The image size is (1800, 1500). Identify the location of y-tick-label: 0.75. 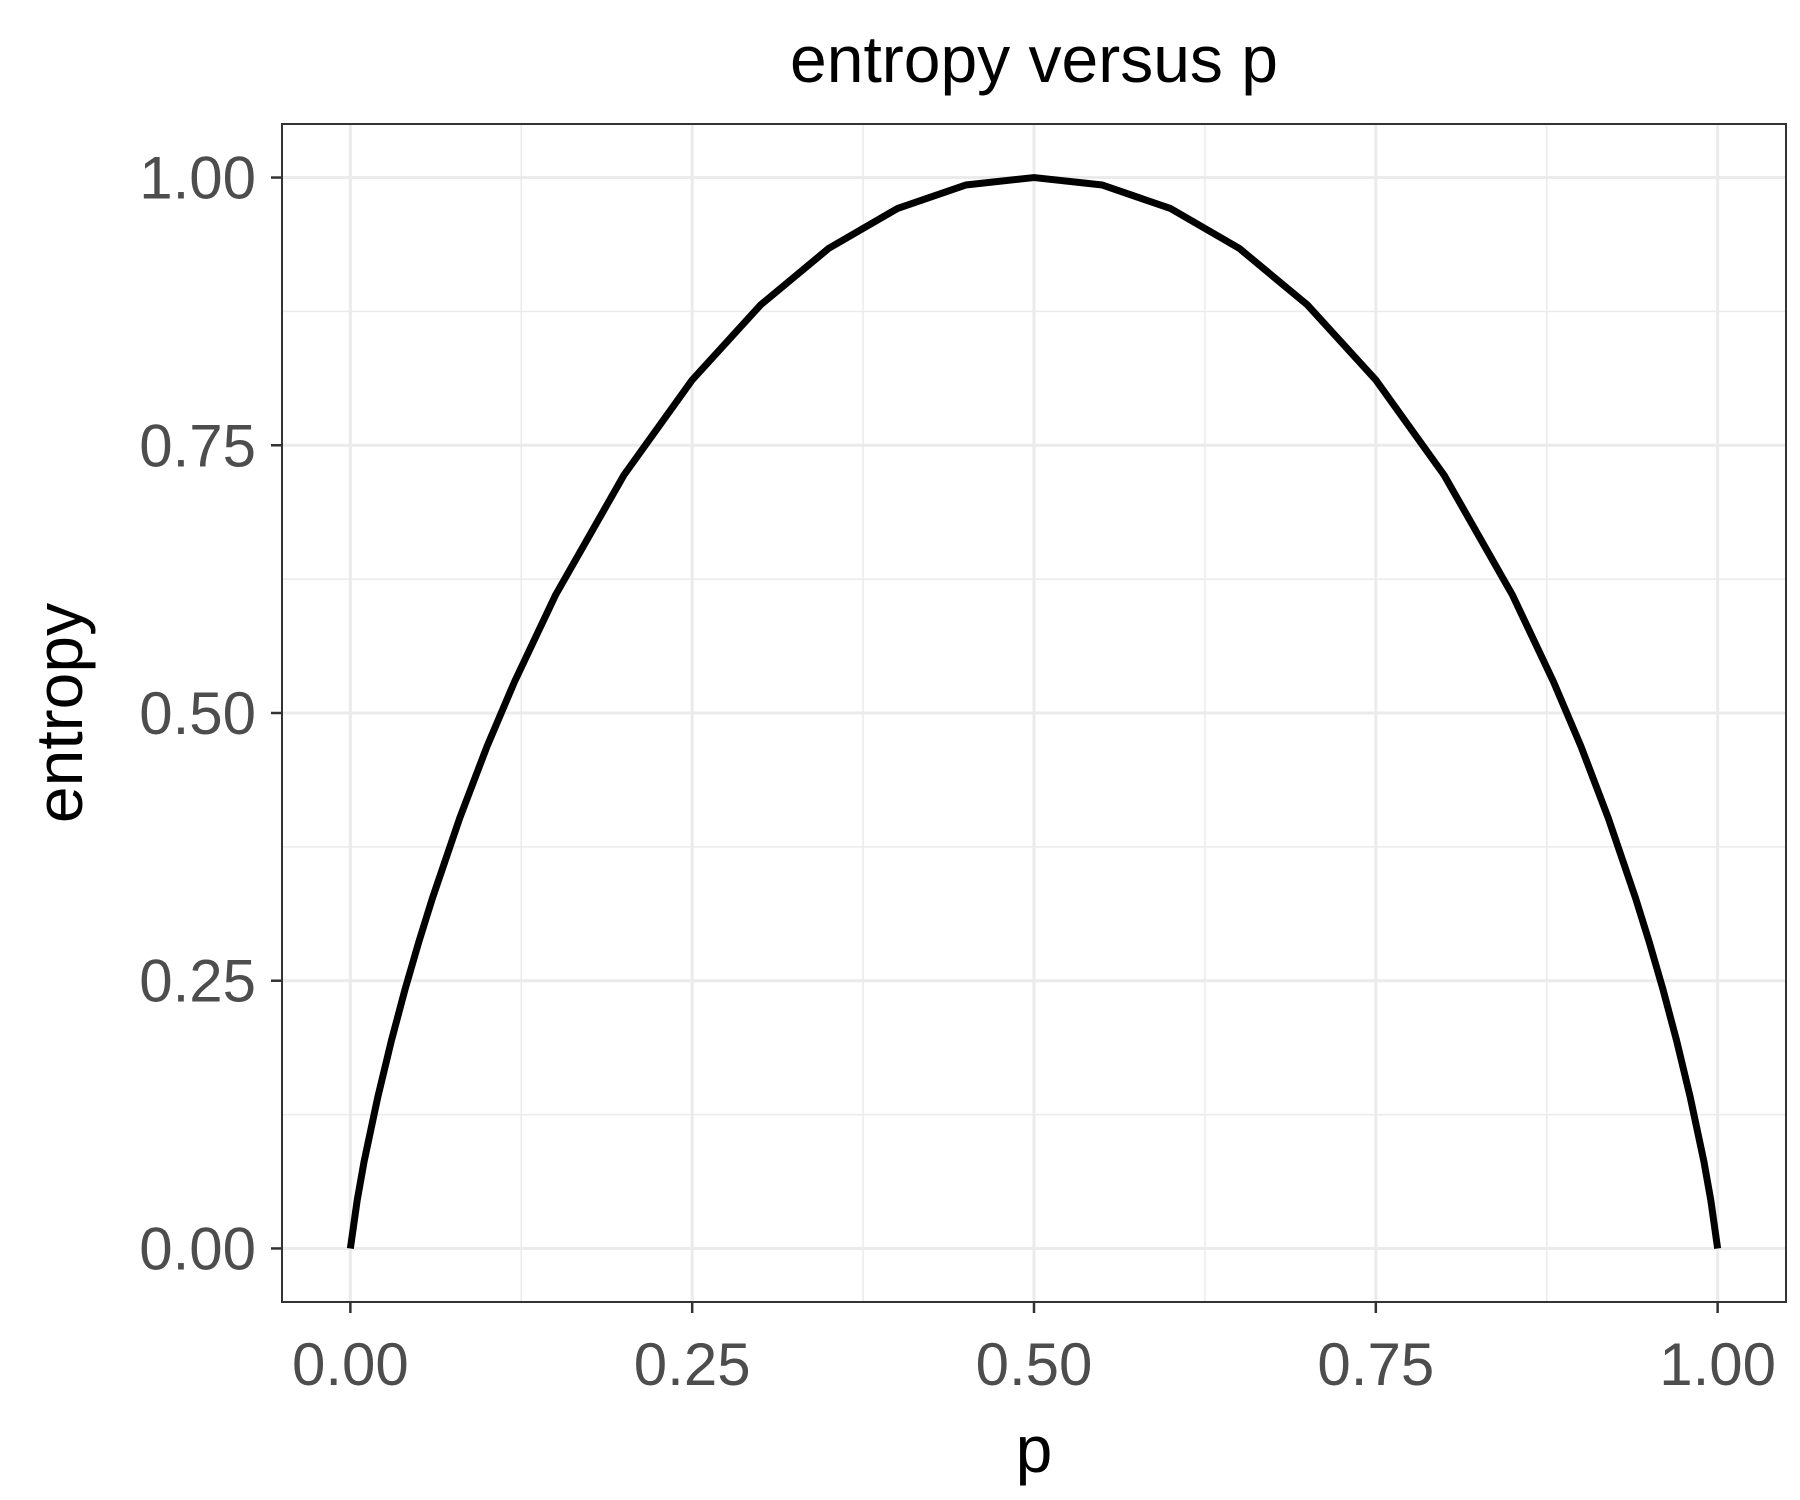
(197, 445).